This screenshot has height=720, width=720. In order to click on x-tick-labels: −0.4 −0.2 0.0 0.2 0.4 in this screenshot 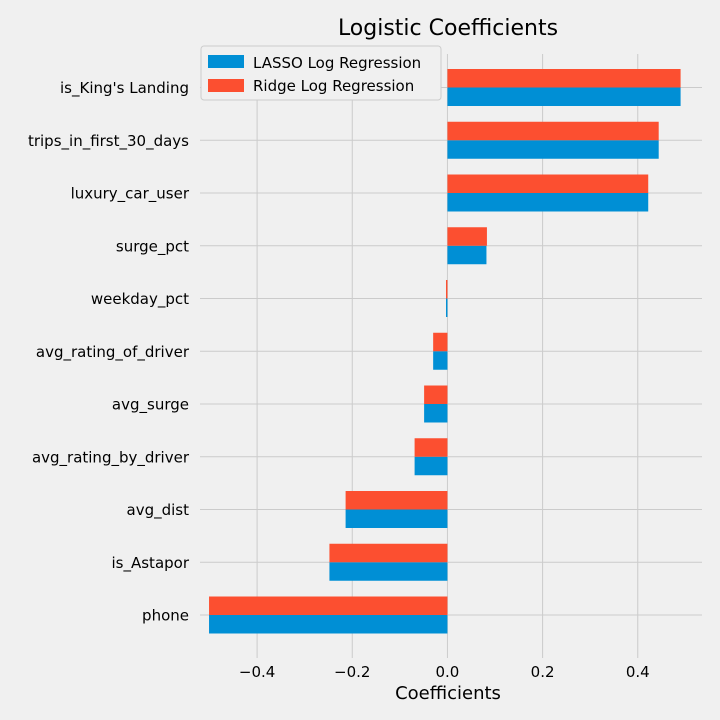, I will do `click(444, 672)`.